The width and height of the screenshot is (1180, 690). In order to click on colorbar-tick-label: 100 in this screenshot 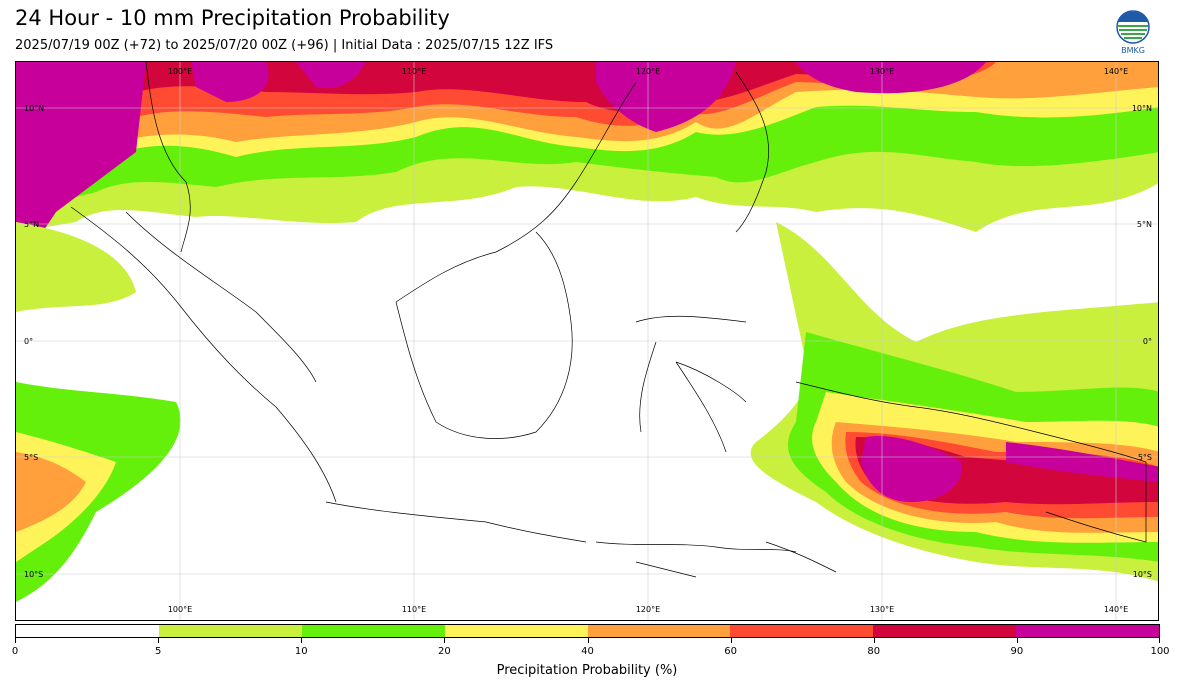, I will do `click(1160, 651)`.